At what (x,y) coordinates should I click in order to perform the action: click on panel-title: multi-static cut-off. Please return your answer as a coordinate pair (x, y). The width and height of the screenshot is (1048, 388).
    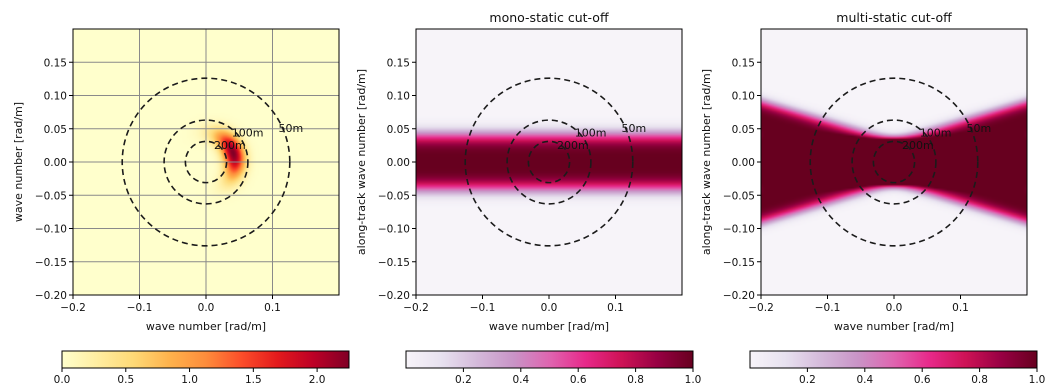
    Looking at the image, I should click on (894, 17).